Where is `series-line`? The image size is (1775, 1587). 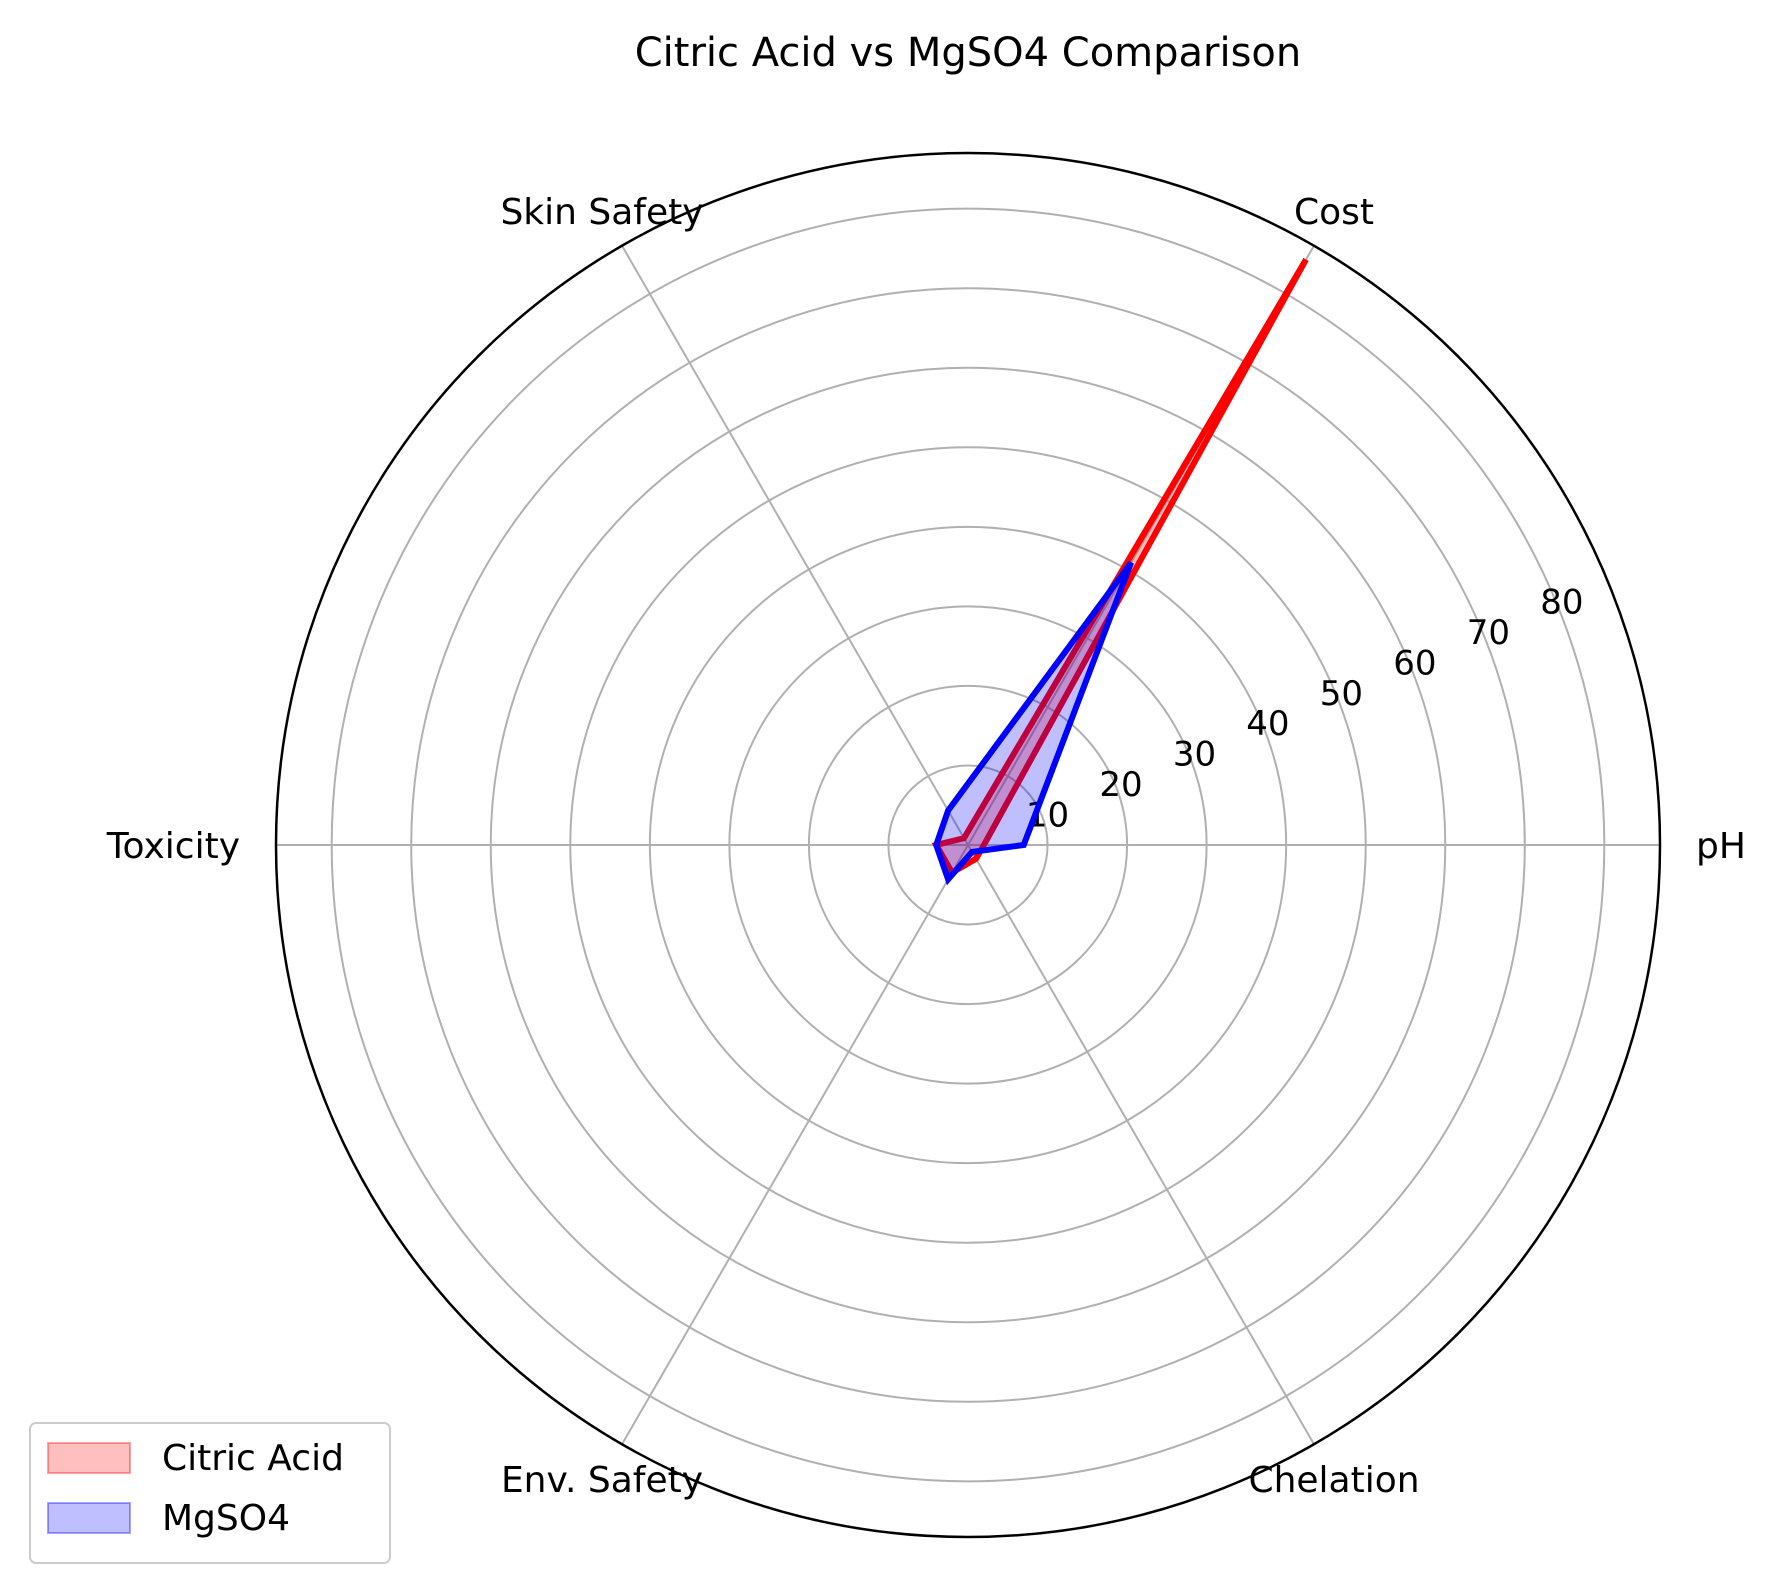 series-line is located at coordinates (1033, 723).